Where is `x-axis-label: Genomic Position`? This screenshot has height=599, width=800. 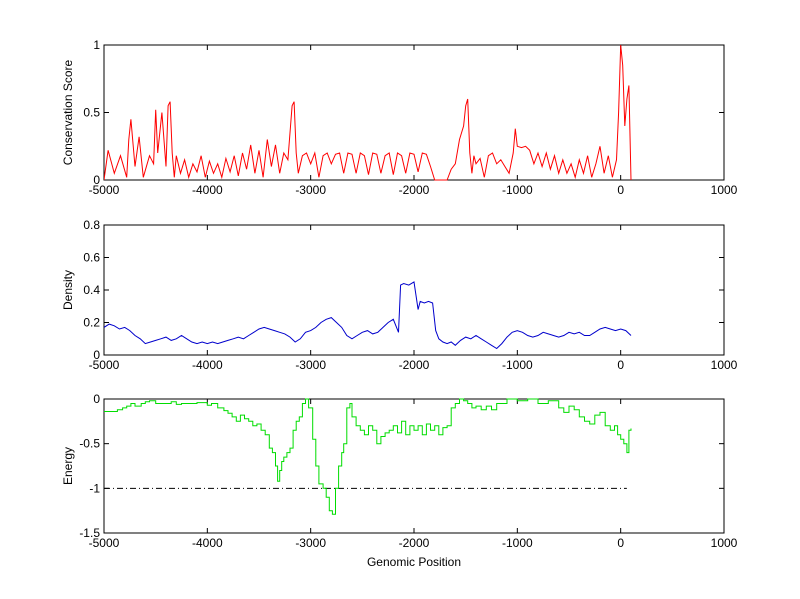 x-axis-label: Genomic Position is located at coordinates (414, 562).